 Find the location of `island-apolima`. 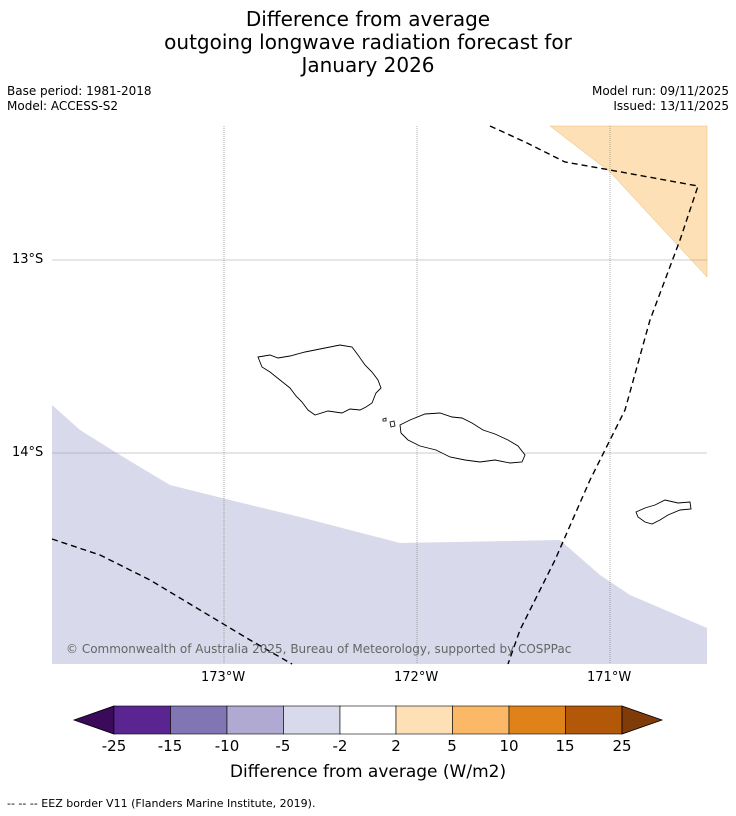

island-apolima is located at coordinates (384, 419).